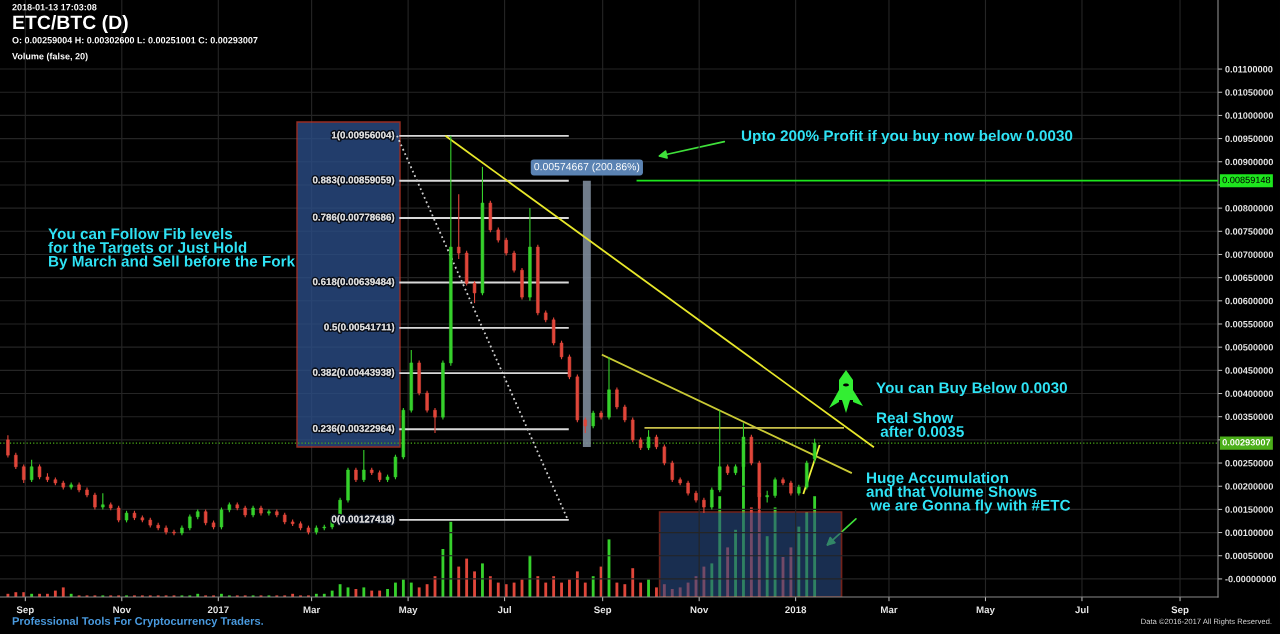 The image size is (1280, 634). What do you see at coordinates (1249, 556) in the screenshot?
I see `y-tick-label: 0.00050000` at bounding box center [1249, 556].